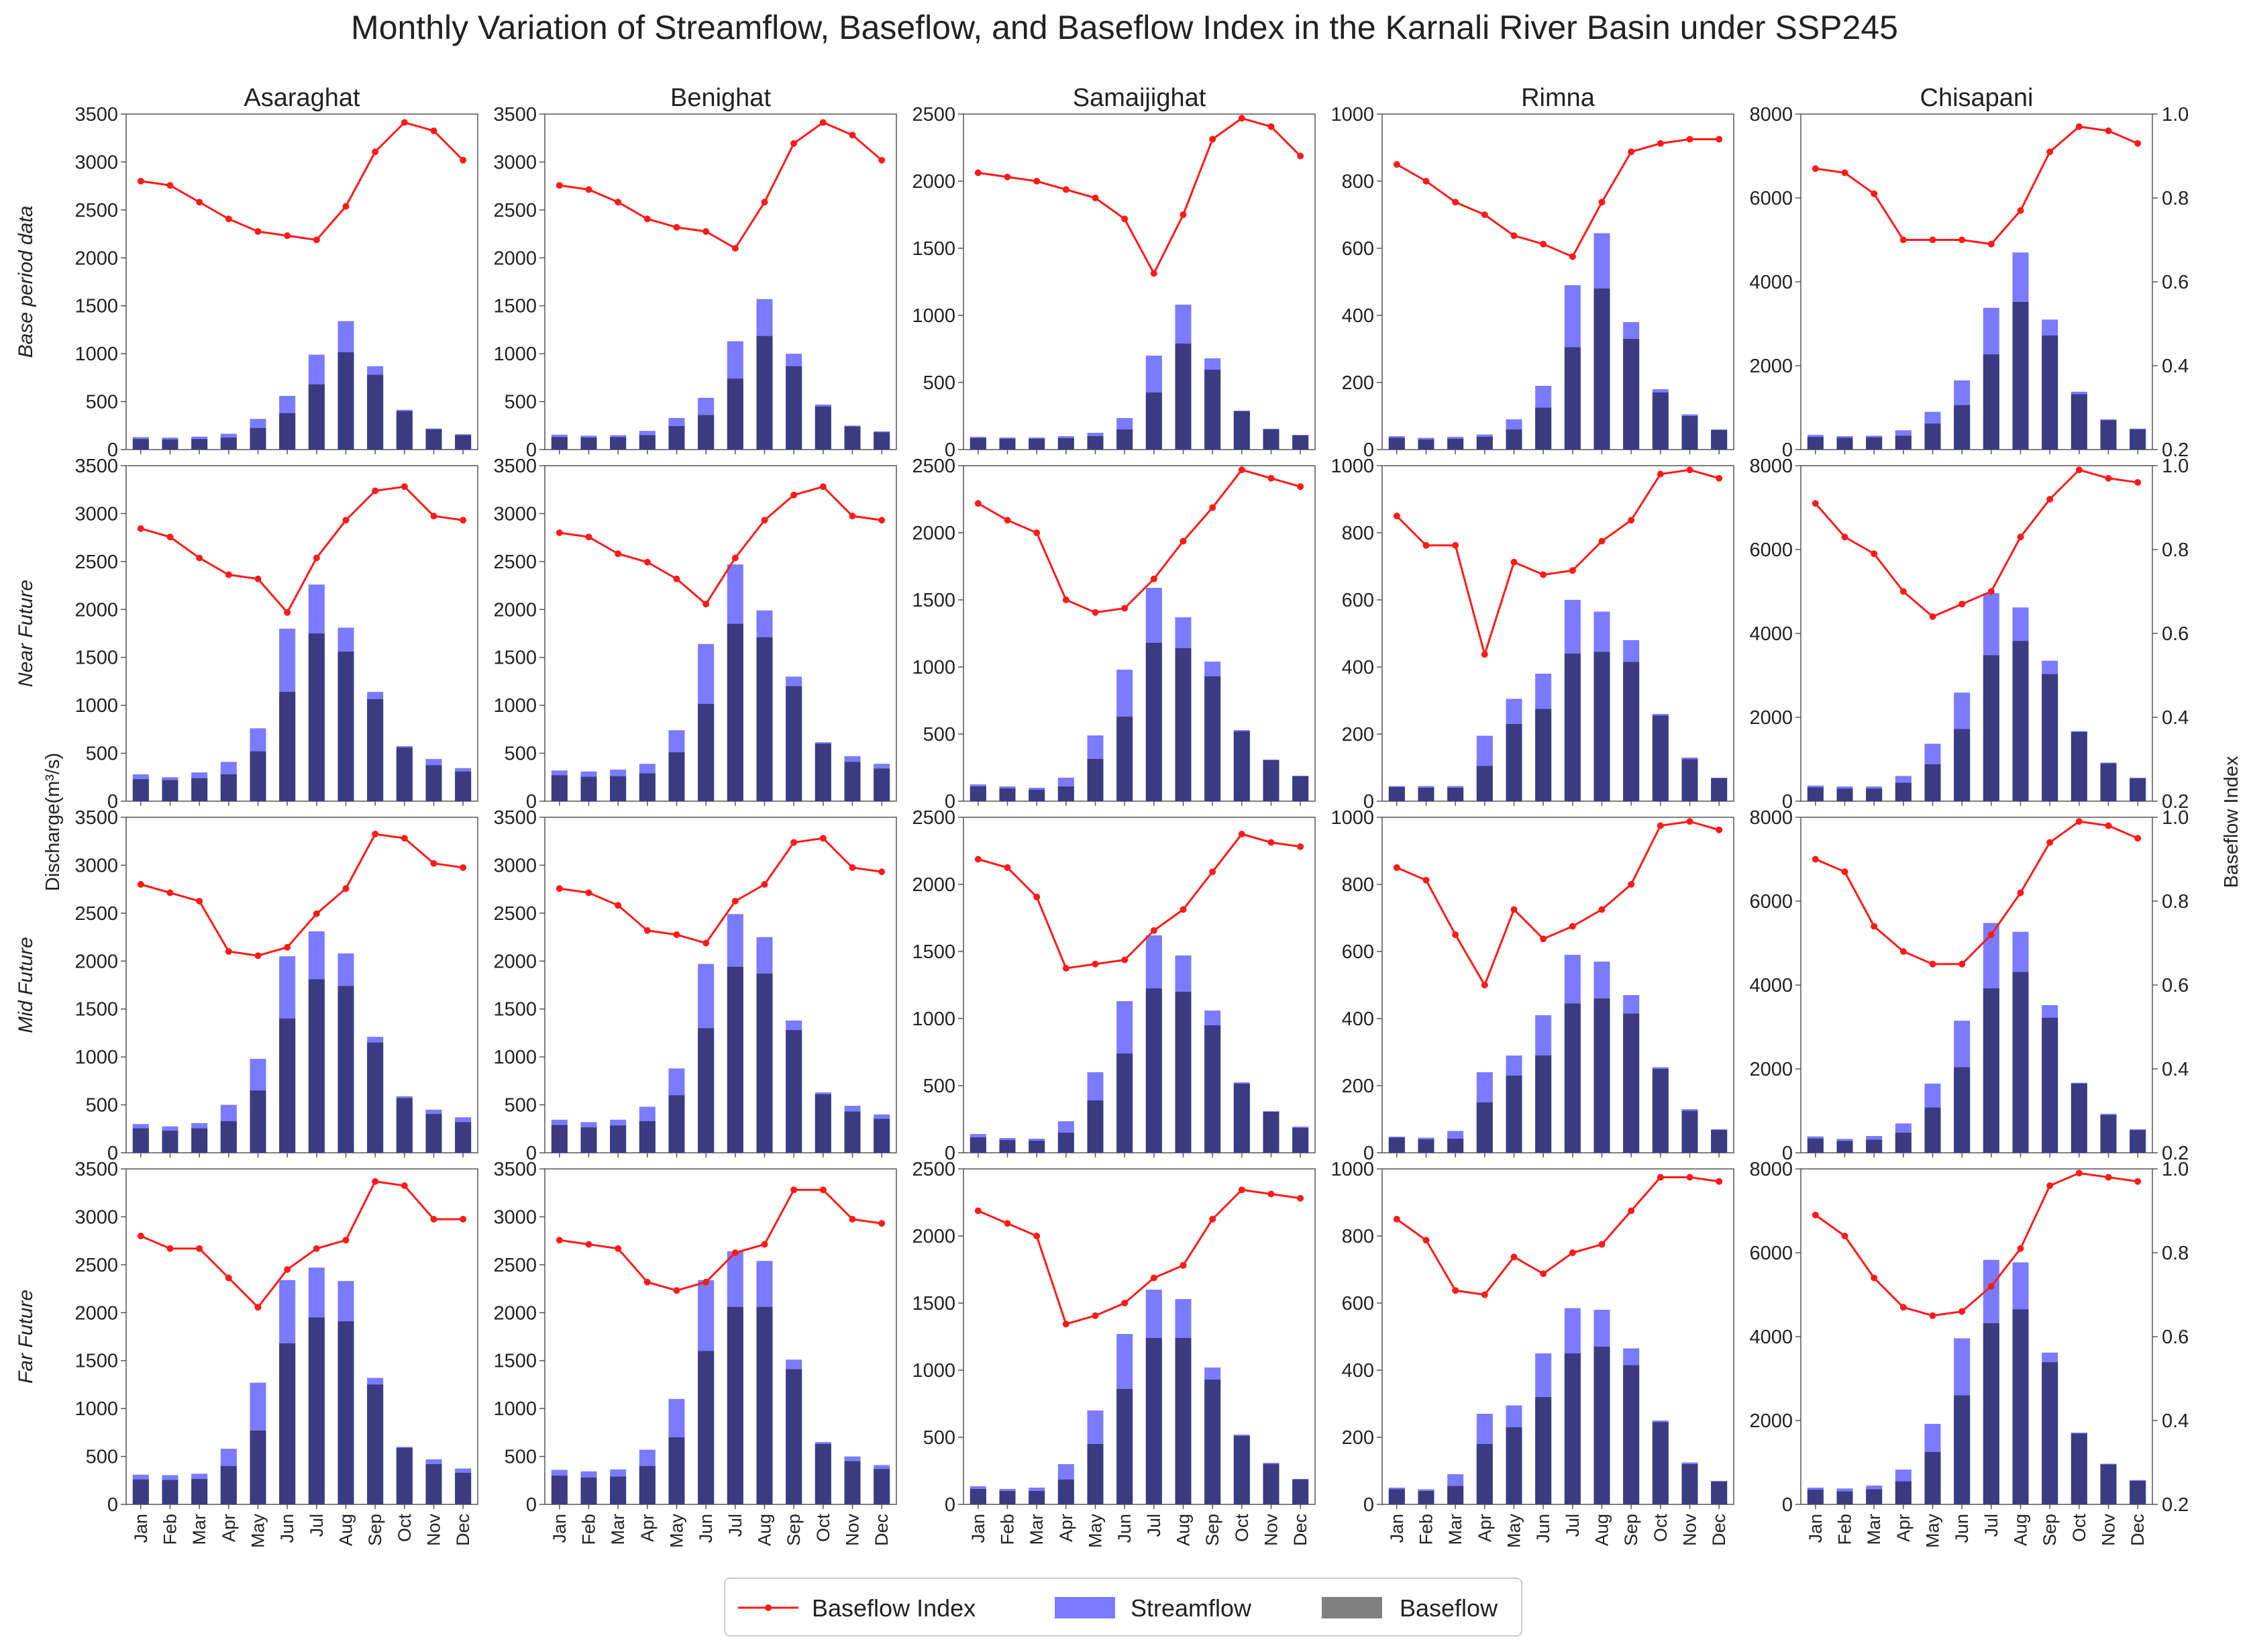 This screenshot has width=2249, height=1652. Describe the element at coordinates (1085, 1607) in the screenshot. I see `legend-streamflow-swatch` at that location.